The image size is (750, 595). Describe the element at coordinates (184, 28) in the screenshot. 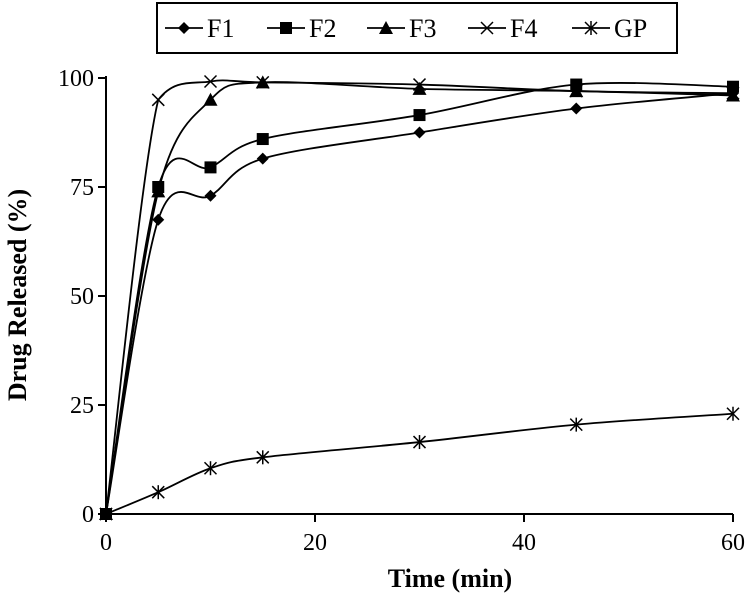

I see `legend-marker-f1` at that location.